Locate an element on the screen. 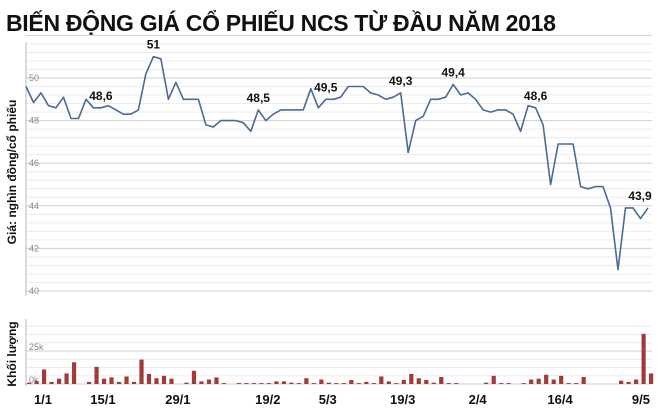  price-tick-label: 42 is located at coordinates (34, 248).